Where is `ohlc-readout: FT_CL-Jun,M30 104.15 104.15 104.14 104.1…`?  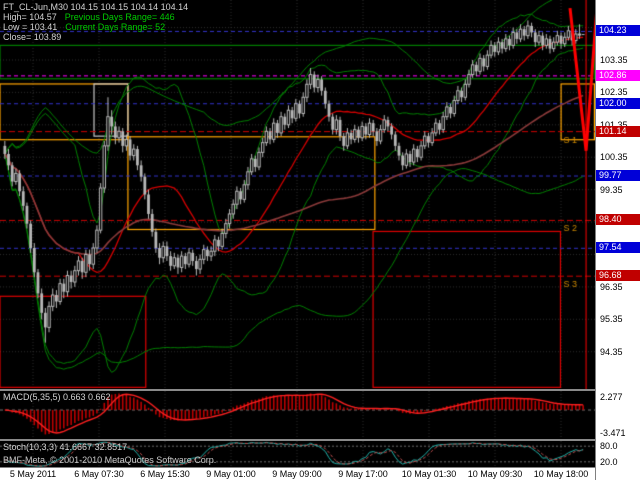
ohlc-readout: FT_CL-Jun,M30 104.15 104.15 104.14 104.1… is located at coordinates (96, 7).